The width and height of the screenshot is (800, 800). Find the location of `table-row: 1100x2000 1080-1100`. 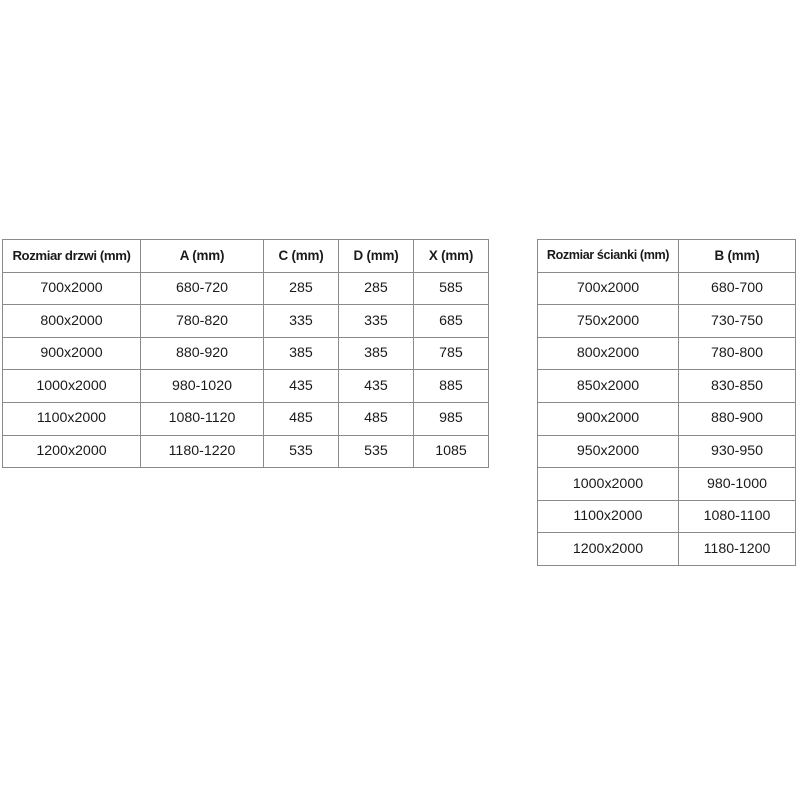

table-row: 1100x2000 1080-1100 is located at coordinates (666, 516).